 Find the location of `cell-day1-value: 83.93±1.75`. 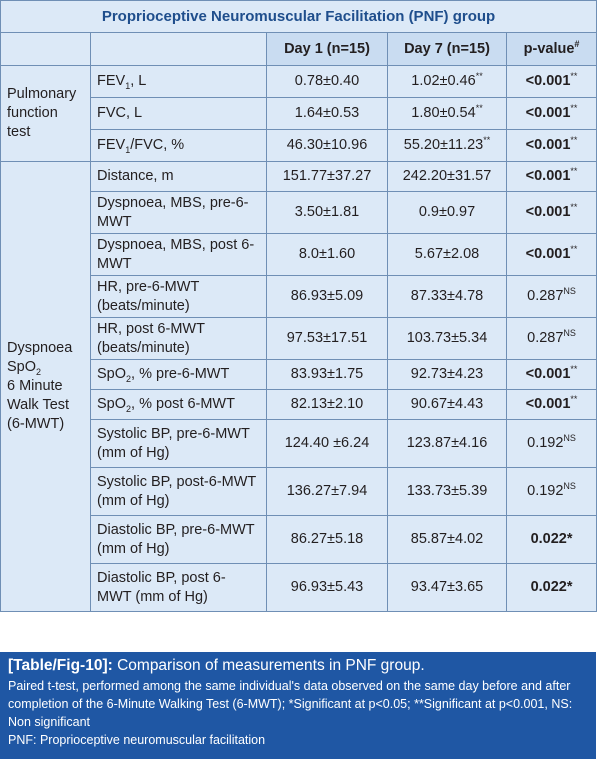

cell-day1-value: 83.93±1.75 is located at coordinates (327, 374).